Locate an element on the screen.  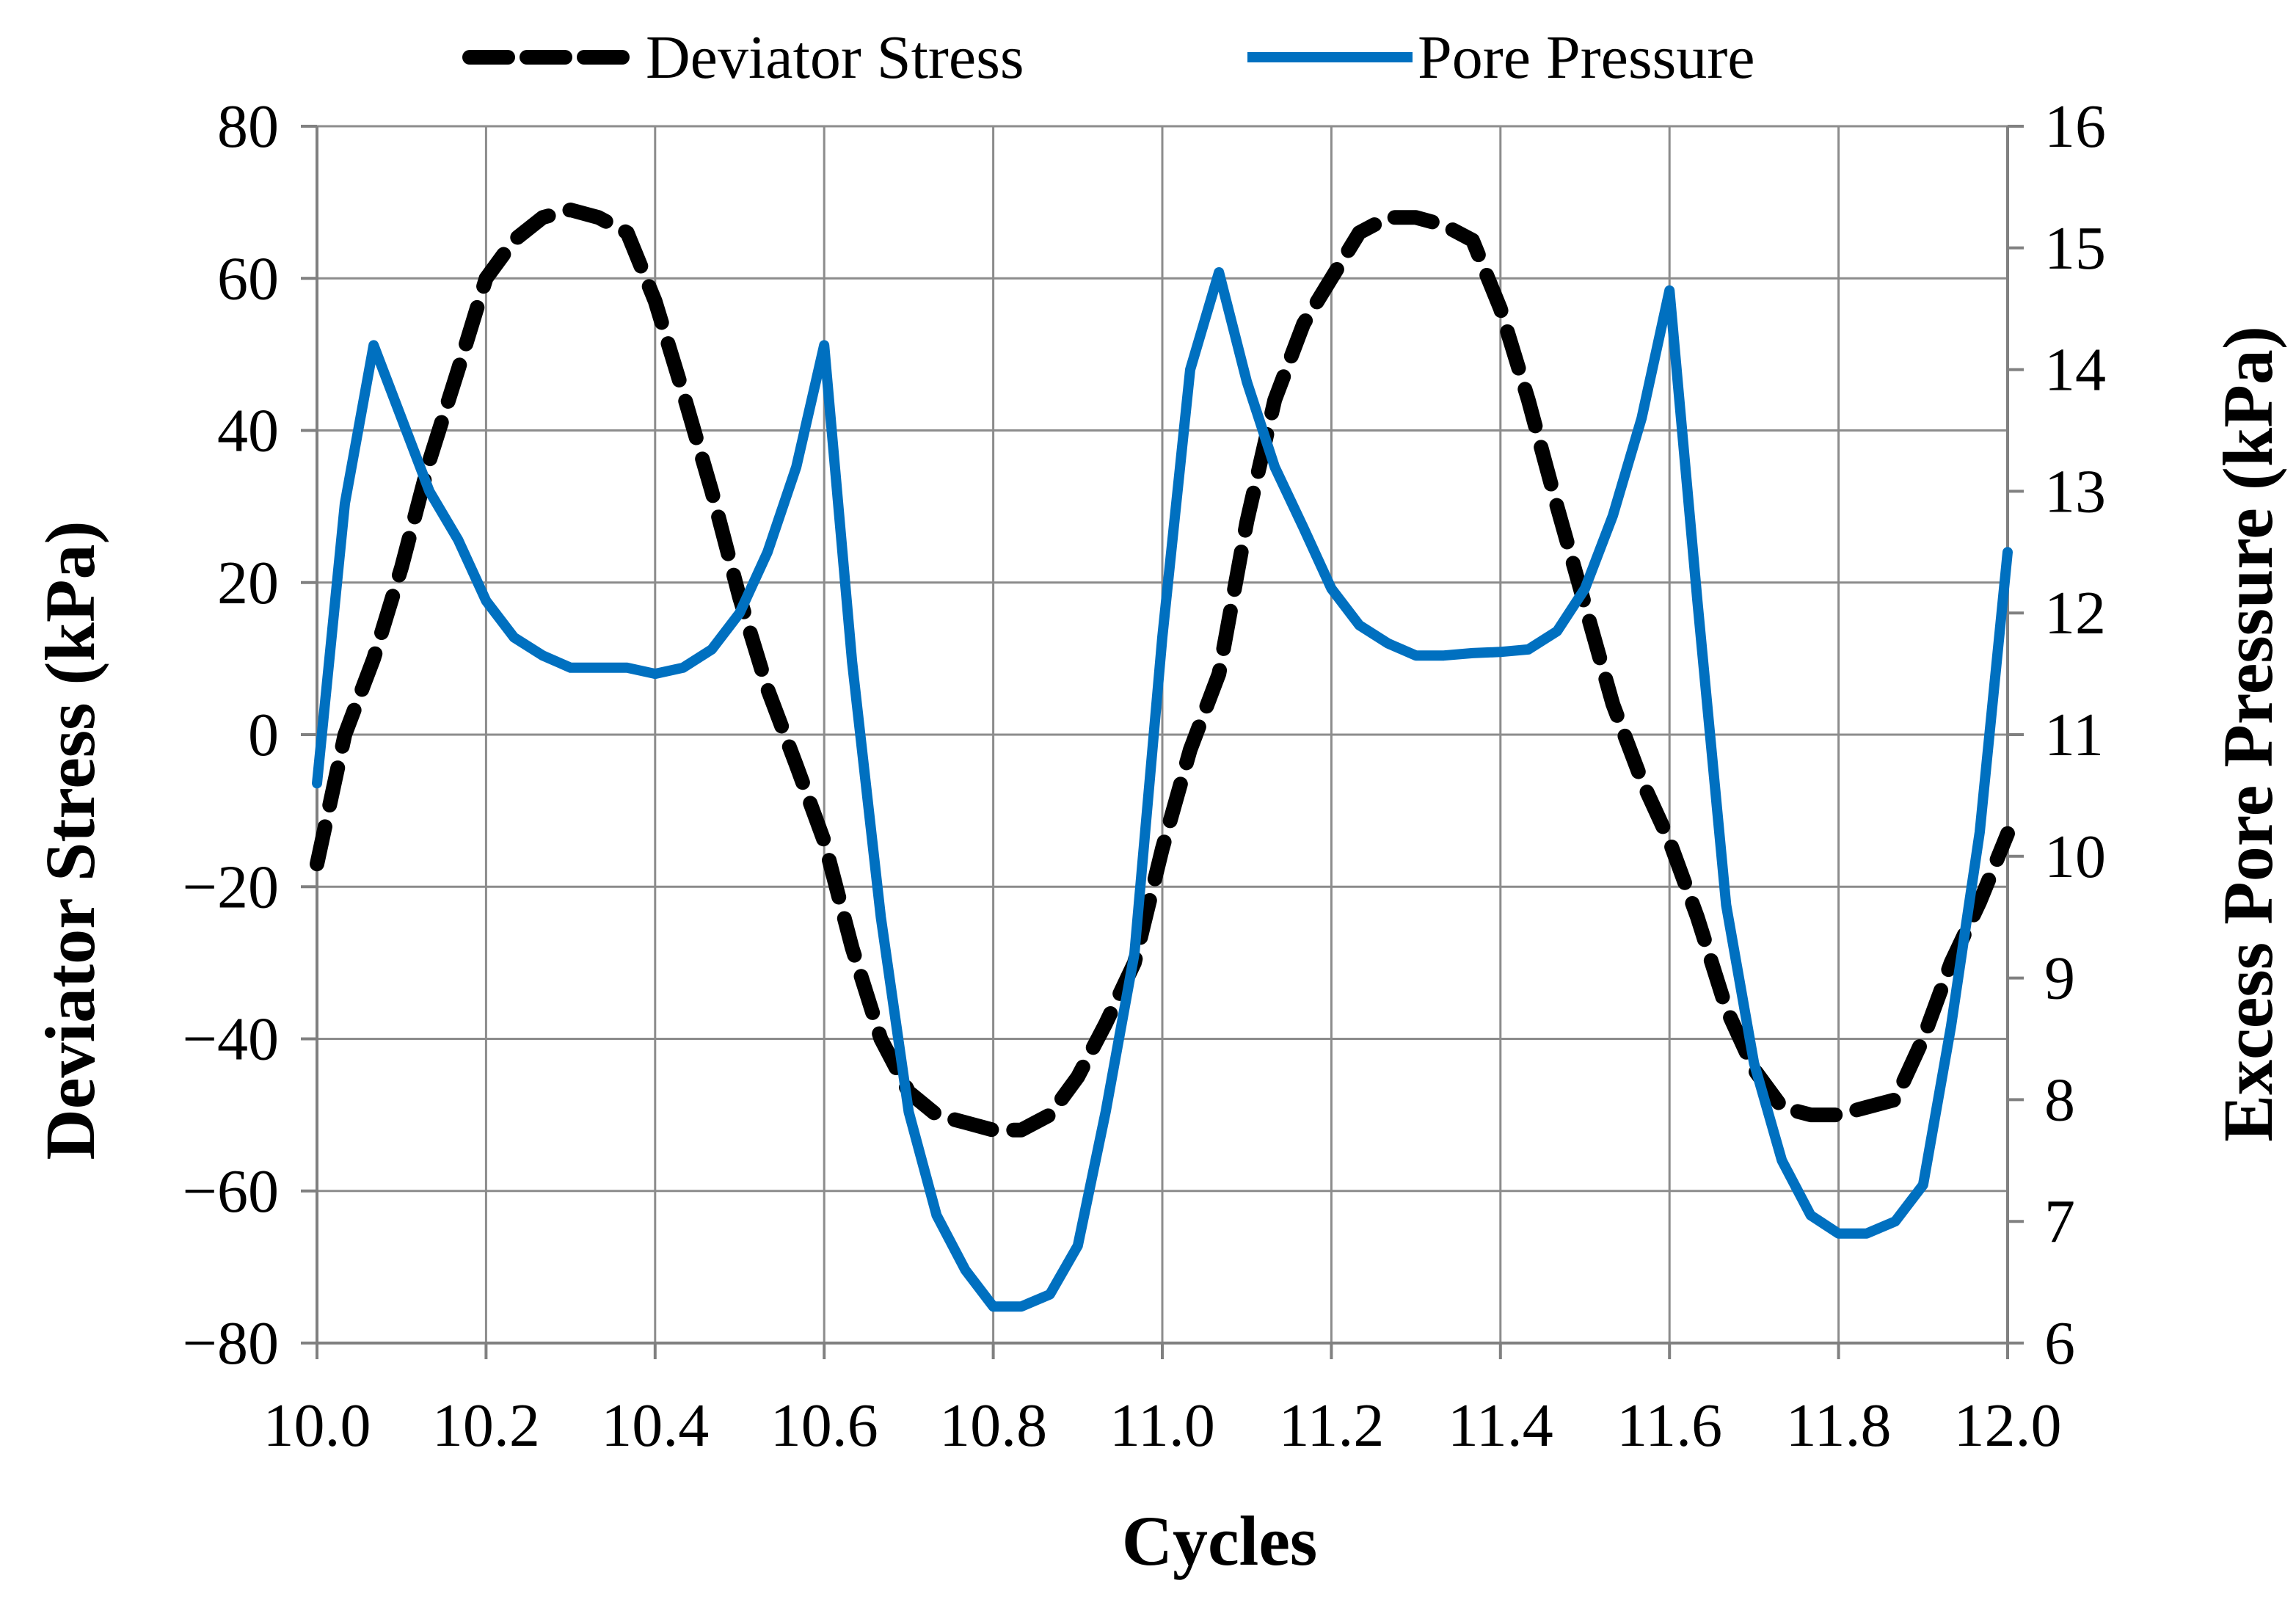
x-tick-label: 10.8 is located at coordinates (993, 1425).